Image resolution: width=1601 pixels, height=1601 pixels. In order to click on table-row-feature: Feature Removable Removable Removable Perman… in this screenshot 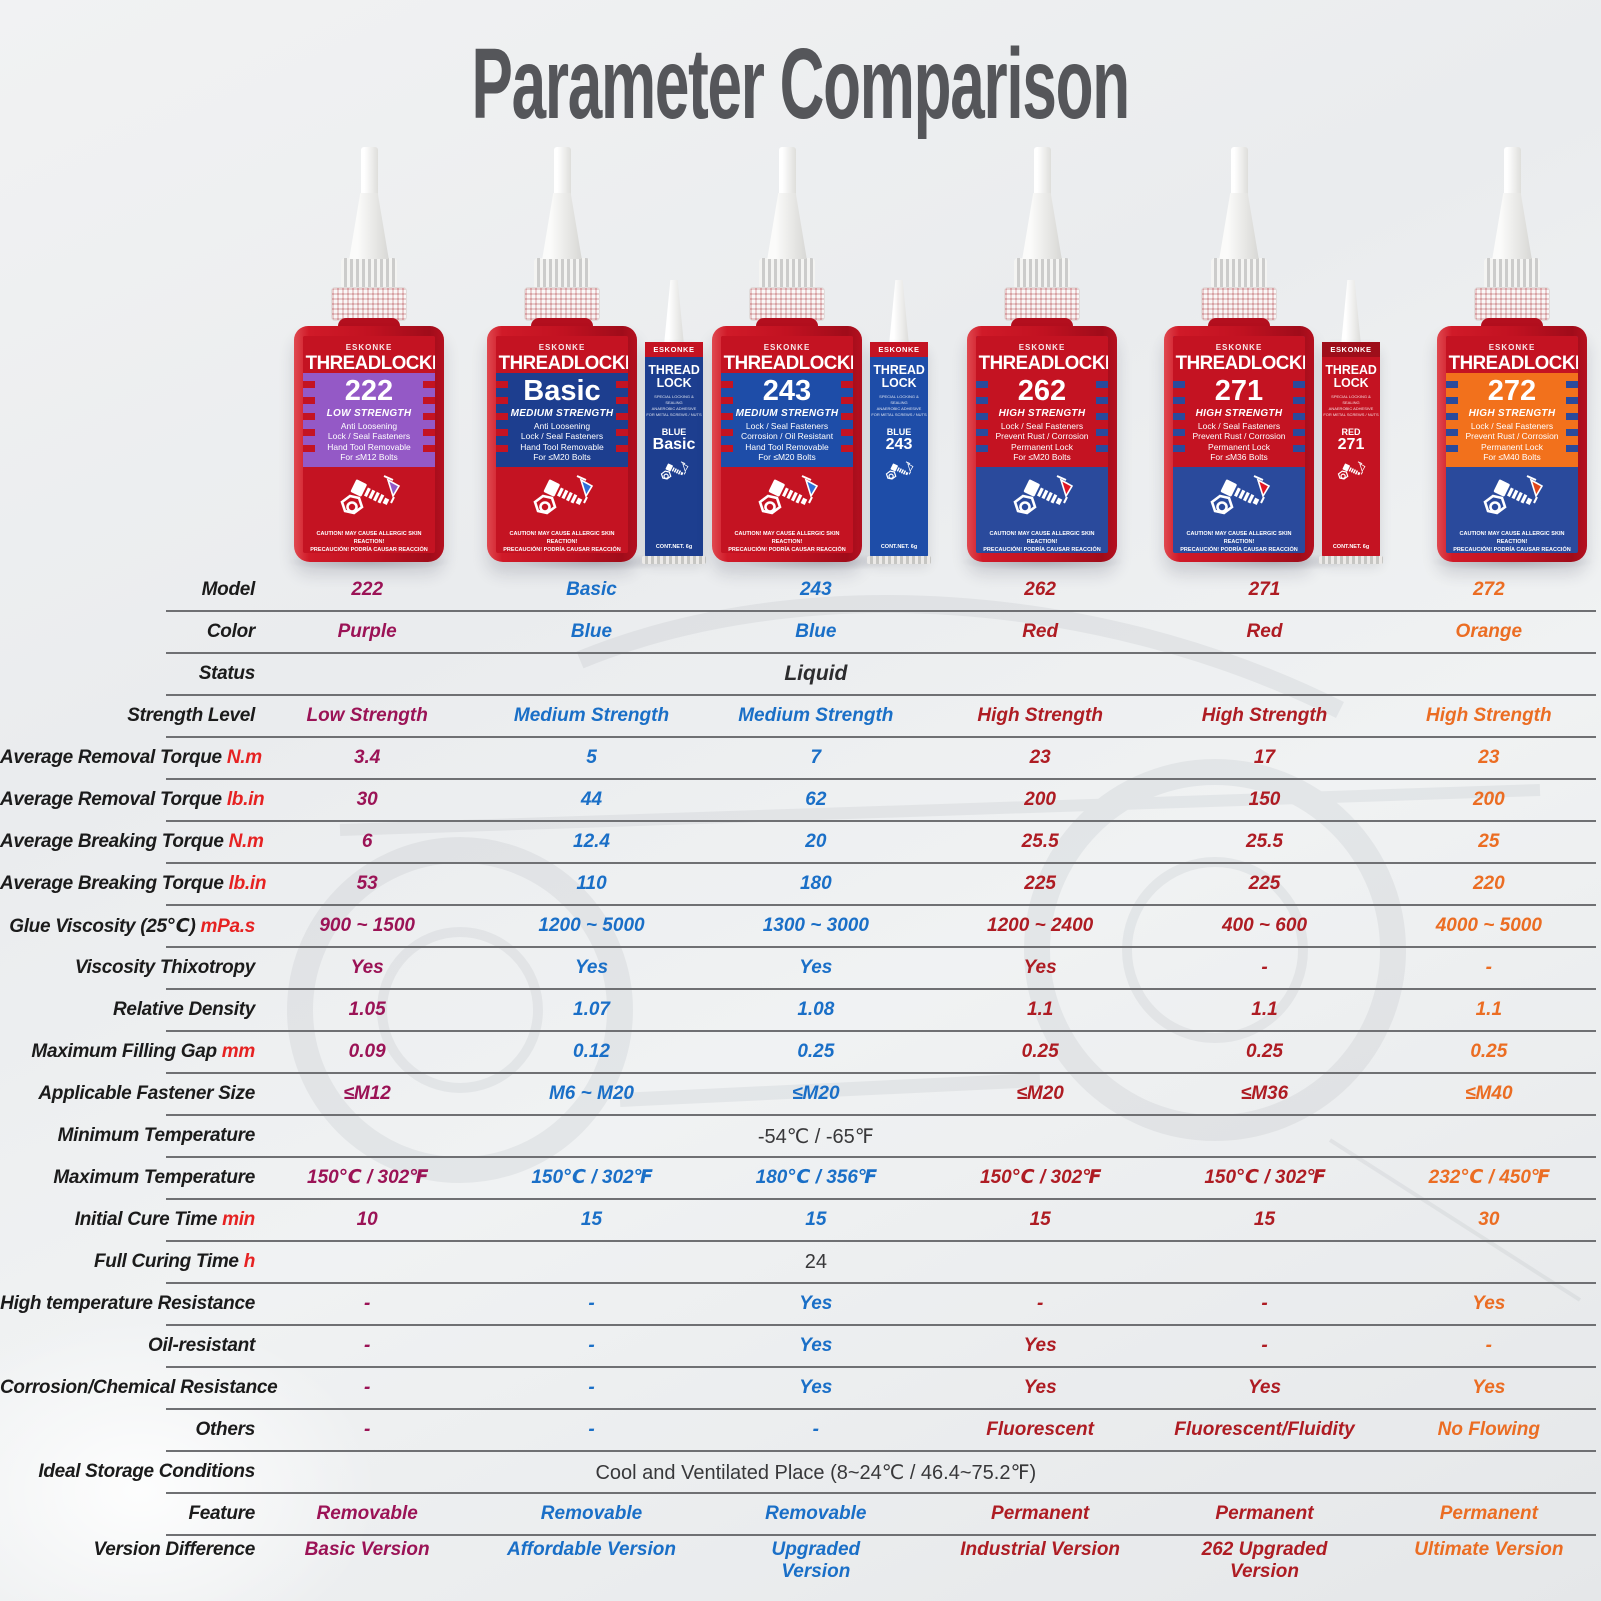, I will do `click(800, 1514)`.